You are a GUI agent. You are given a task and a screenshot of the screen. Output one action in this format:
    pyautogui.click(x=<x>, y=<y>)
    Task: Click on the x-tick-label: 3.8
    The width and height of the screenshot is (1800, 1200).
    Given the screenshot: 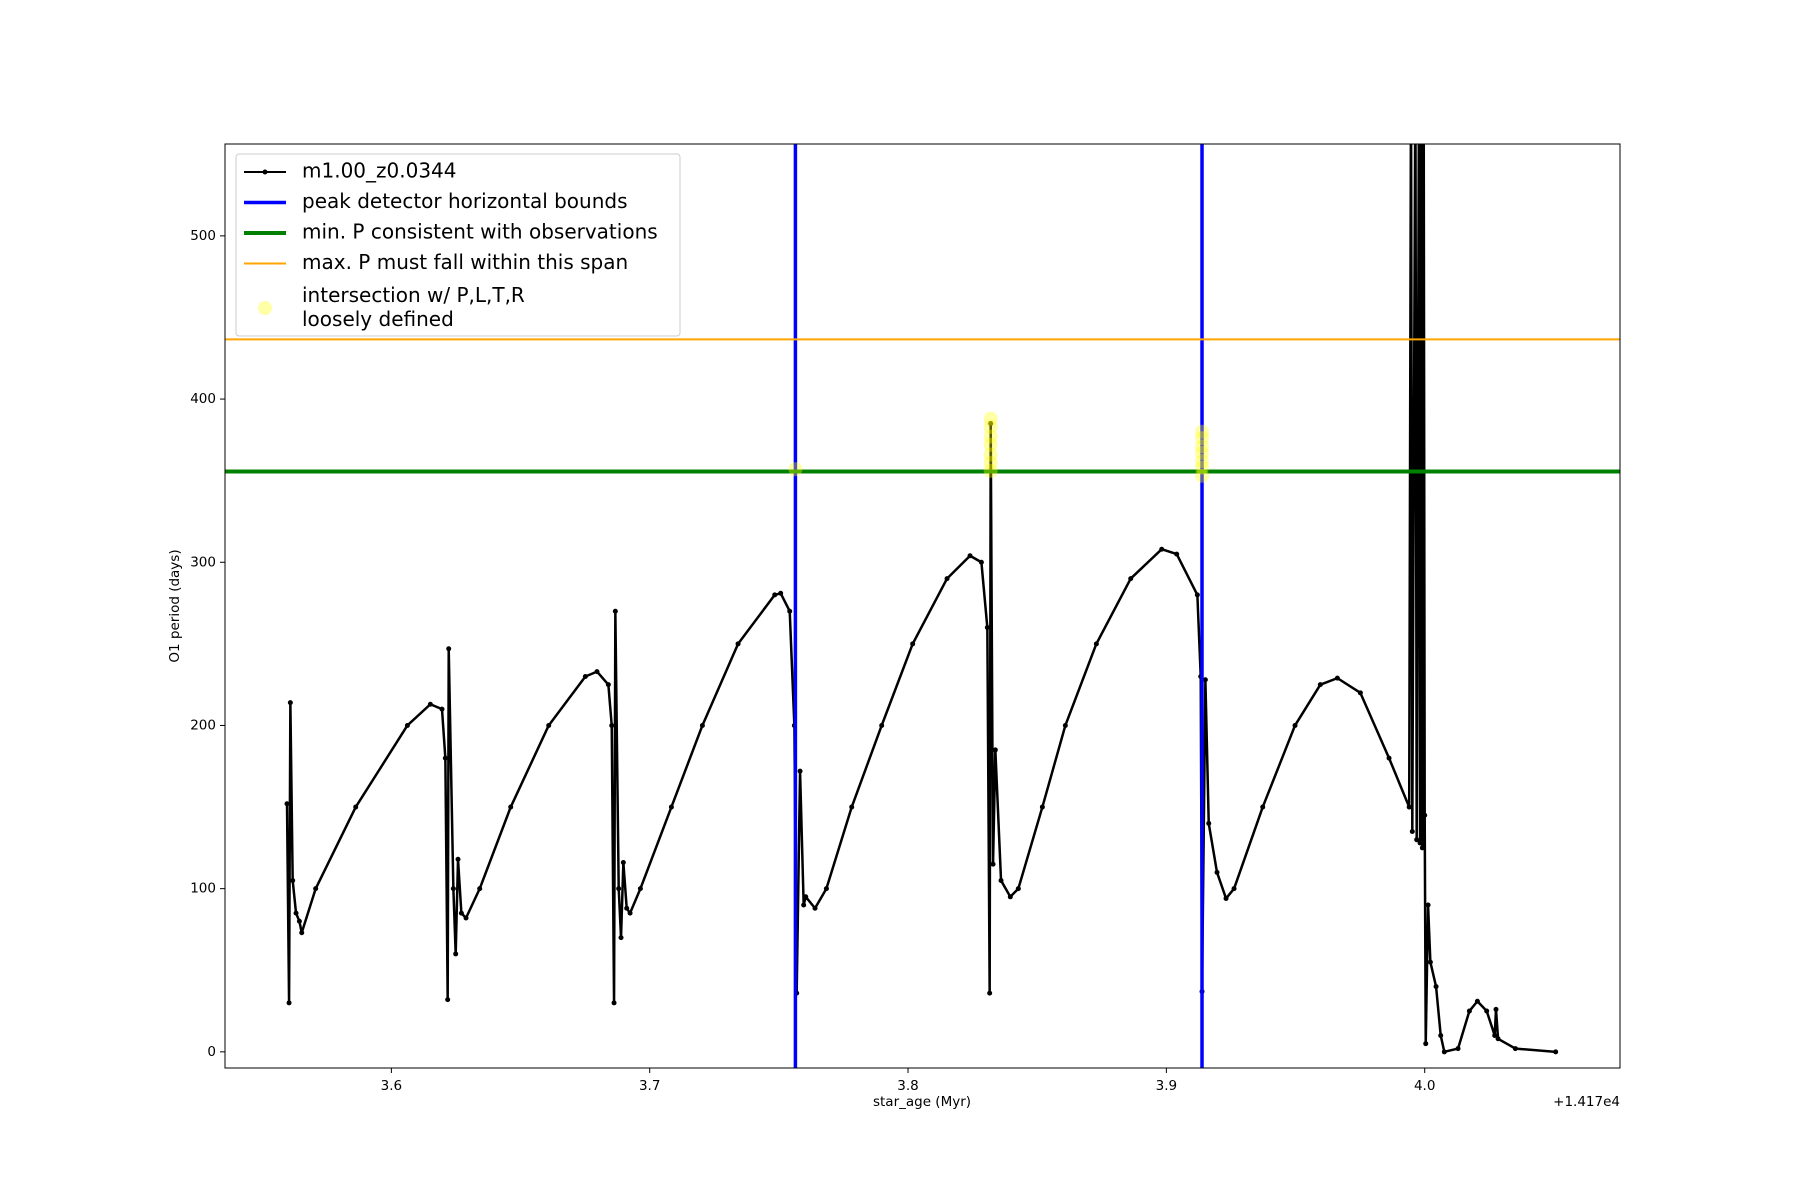 What is the action you would take?
    pyautogui.click(x=907, y=1086)
    